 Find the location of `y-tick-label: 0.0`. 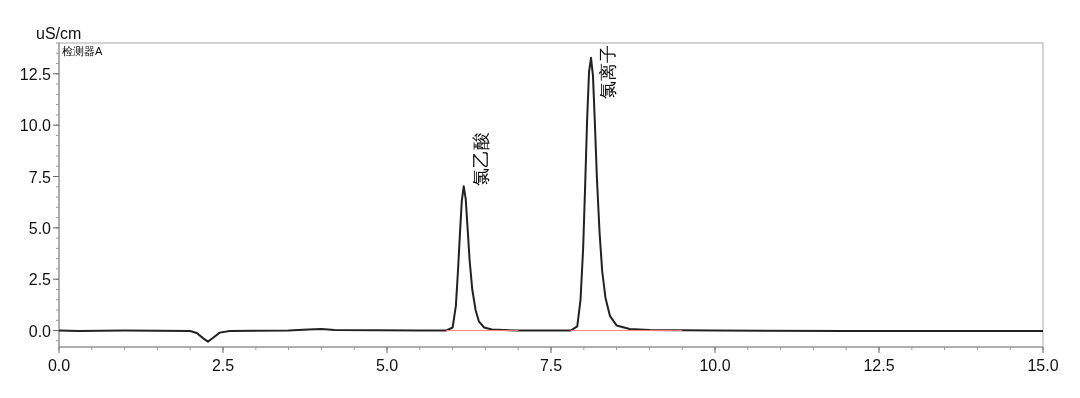

y-tick-label: 0.0 is located at coordinates (40, 331).